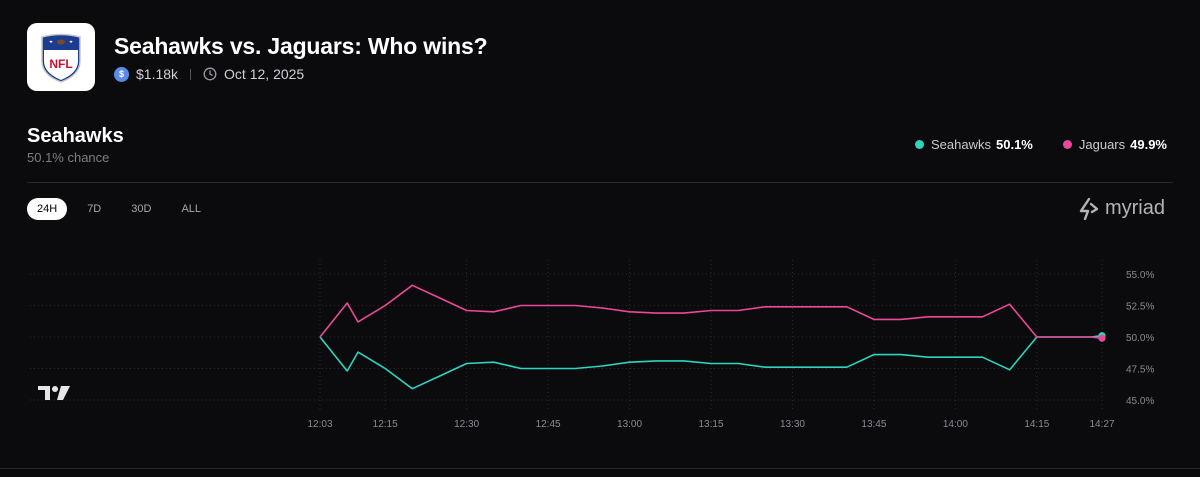 This screenshot has width=1200, height=477. Describe the element at coordinates (600, 182) in the screenshot. I see `section-divider` at that location.